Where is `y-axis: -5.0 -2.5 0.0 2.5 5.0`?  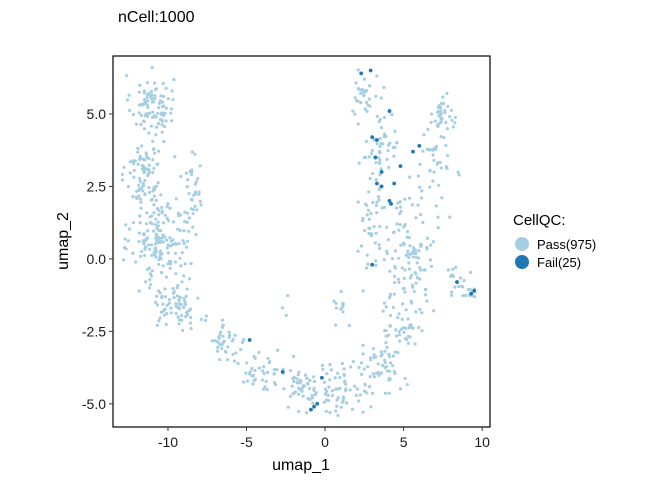
y-axis: -5.0 -2.5 0.0 2.5 5.0 is located at coordinates (97, 259).